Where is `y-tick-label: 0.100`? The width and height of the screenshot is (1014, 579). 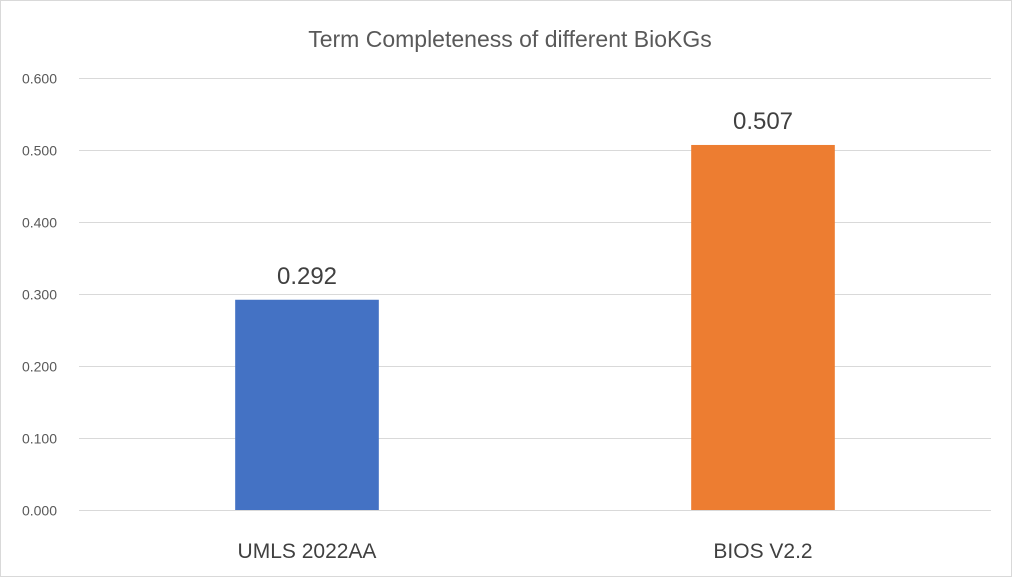
y-tick-label: 0.100 is located at coordinates (39, 439).